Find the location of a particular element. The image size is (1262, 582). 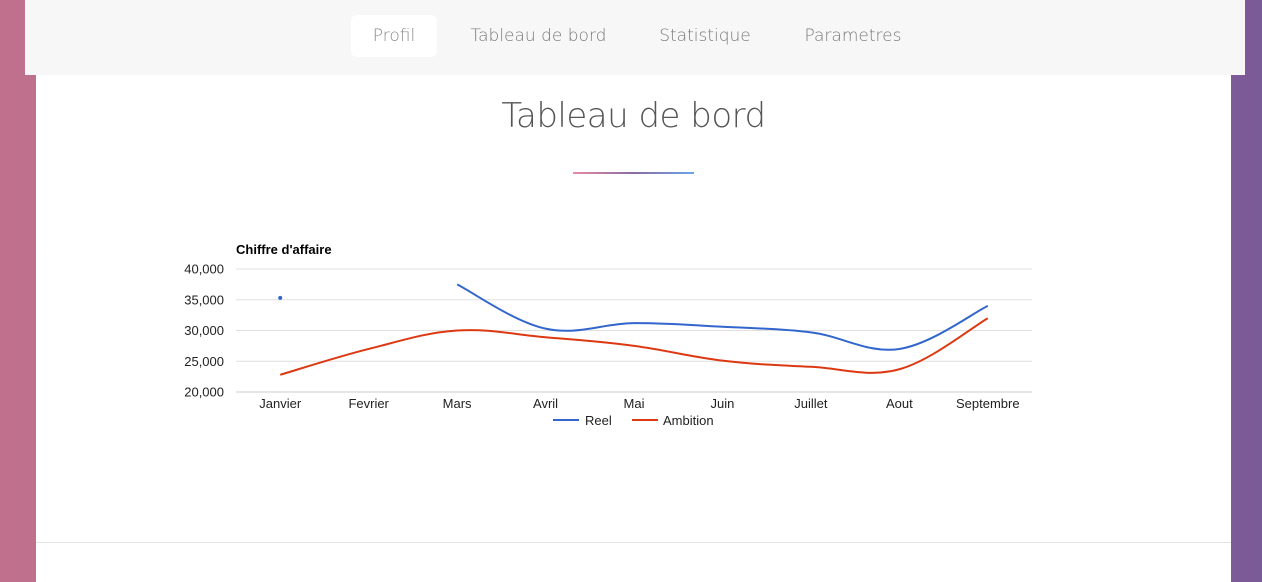

y-tick-label: 35,000 is located at coordinates (204, 299).